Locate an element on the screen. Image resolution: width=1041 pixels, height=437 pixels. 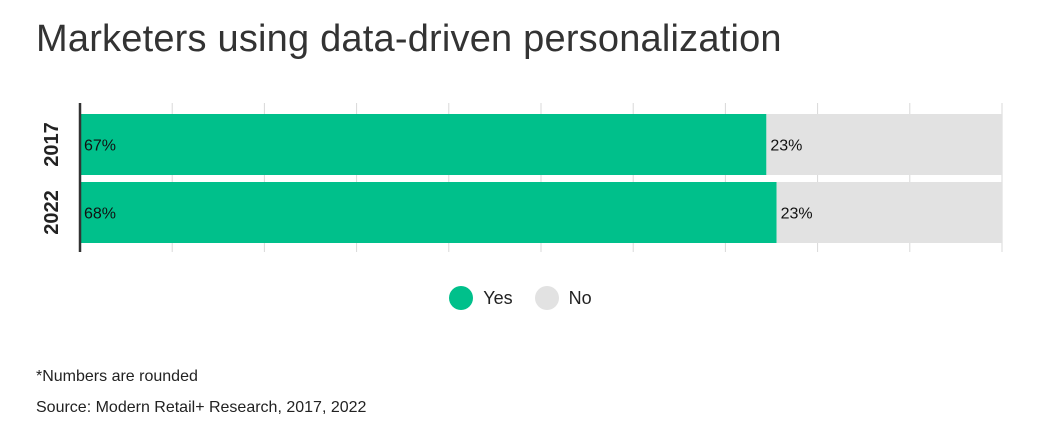
legend-swatch-yes is located at coordinates (461, 298).